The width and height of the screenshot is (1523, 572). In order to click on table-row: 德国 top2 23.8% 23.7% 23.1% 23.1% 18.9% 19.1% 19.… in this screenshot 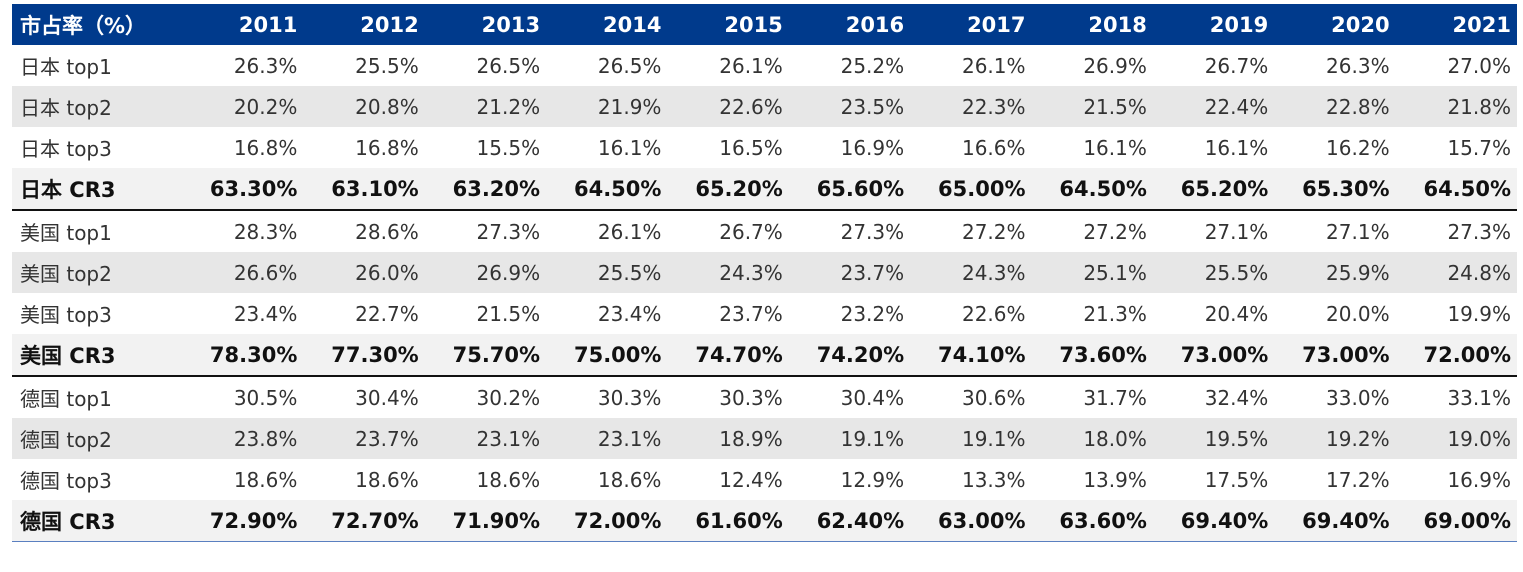, I will do `click(764, 438)`.